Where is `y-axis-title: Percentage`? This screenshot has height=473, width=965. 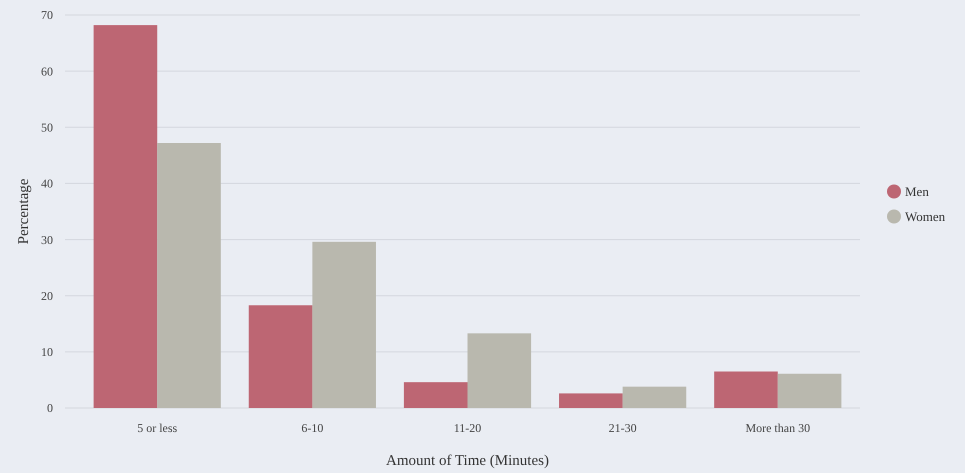 y-axis-title: Percentage is located at coordinates (24, 211).